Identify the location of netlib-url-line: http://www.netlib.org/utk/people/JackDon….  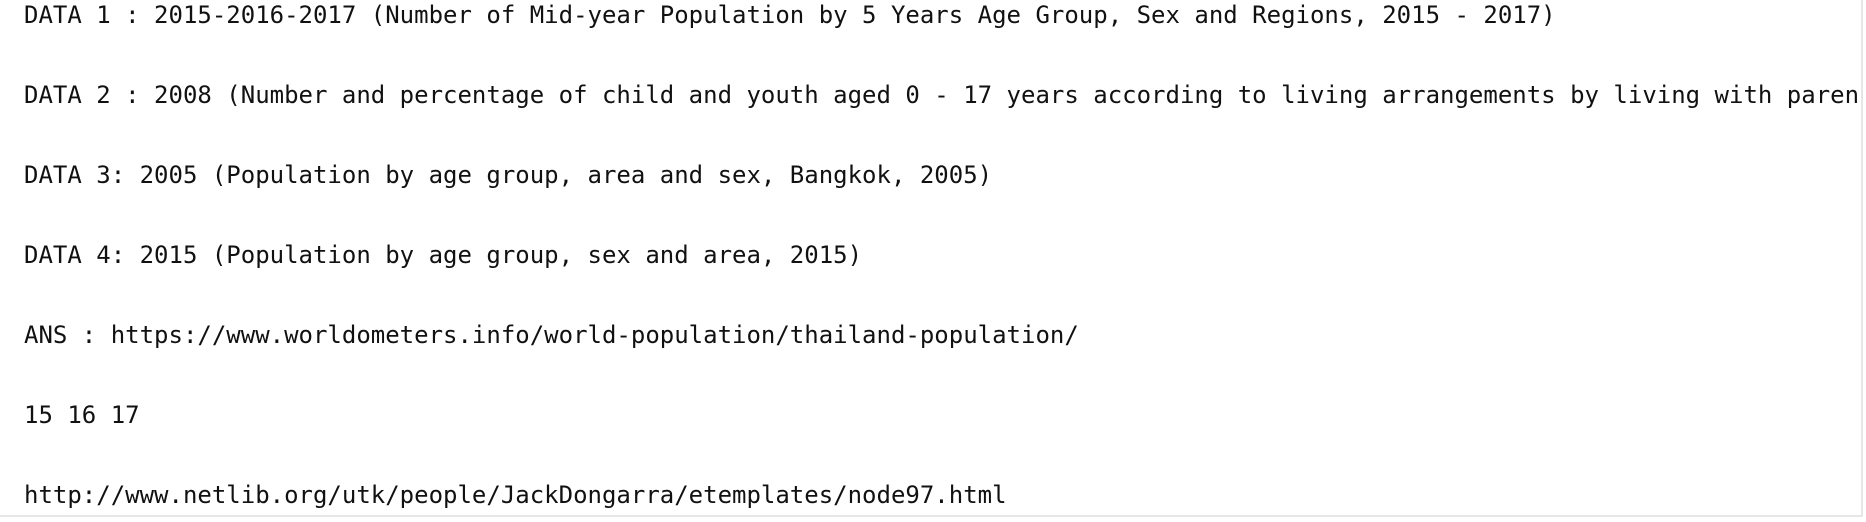
(515, 495).